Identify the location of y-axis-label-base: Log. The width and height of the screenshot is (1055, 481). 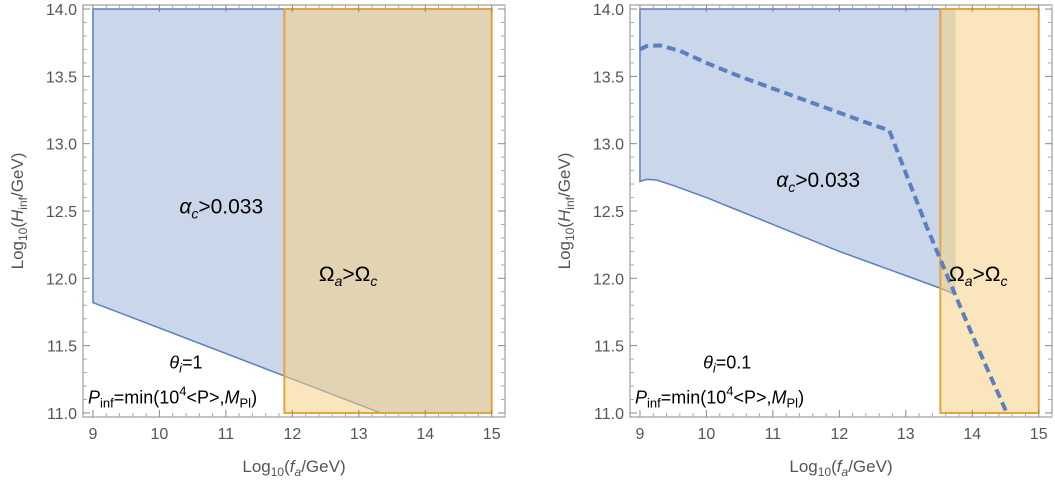
(17, 255).